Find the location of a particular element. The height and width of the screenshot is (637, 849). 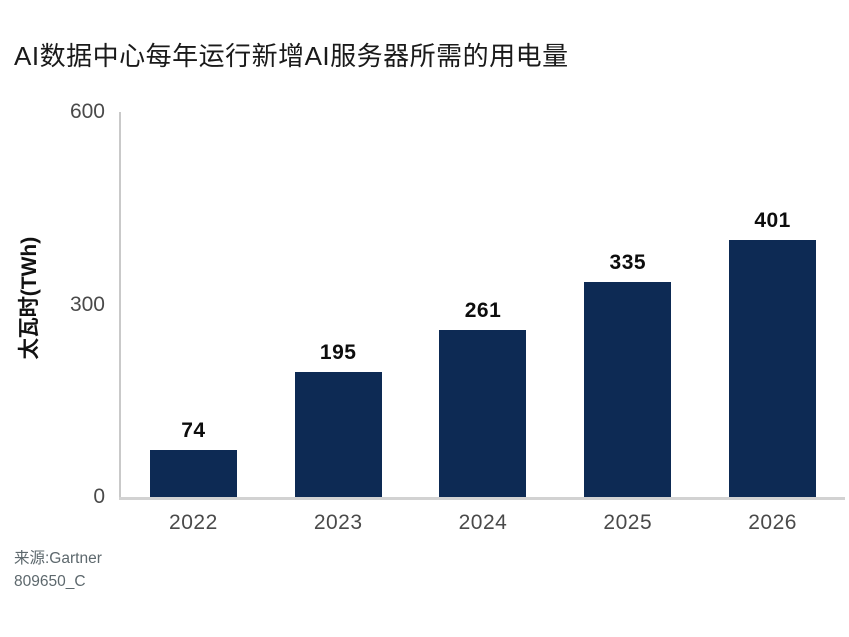

x-tick-label-2023: 2023 is located at coordinates (338, 522).